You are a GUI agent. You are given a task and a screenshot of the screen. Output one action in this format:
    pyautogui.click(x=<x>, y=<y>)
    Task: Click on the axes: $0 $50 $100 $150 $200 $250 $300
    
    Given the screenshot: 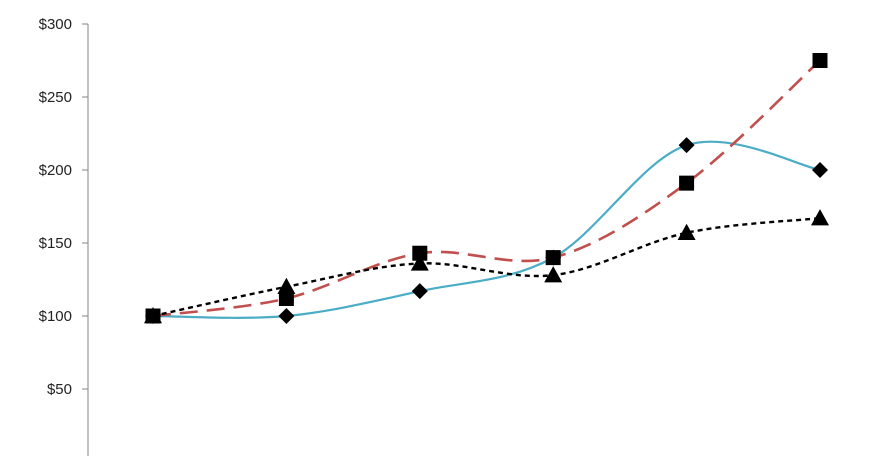 What is the action you would take?
    pyautogui.click(x=64, y=236)
    